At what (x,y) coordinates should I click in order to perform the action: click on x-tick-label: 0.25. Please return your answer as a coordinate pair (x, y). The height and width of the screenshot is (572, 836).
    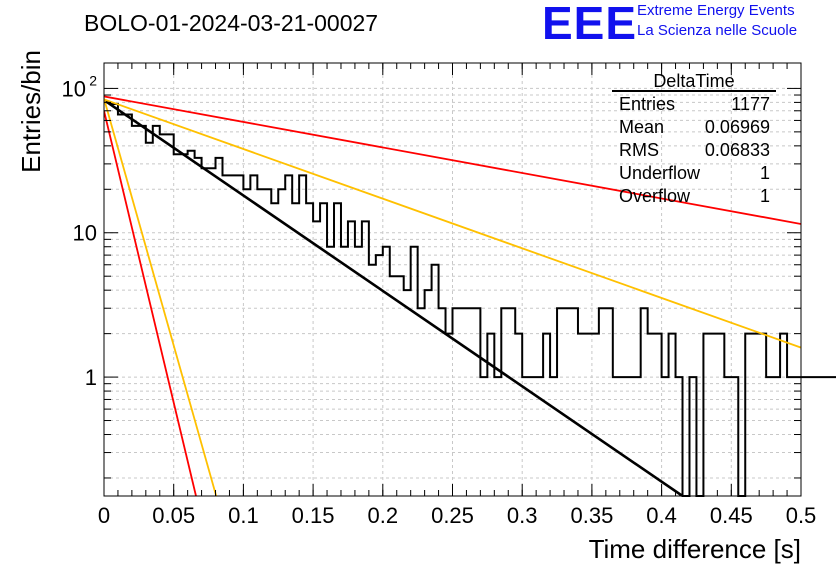
    Looking at the image, I should click on (452, 515).